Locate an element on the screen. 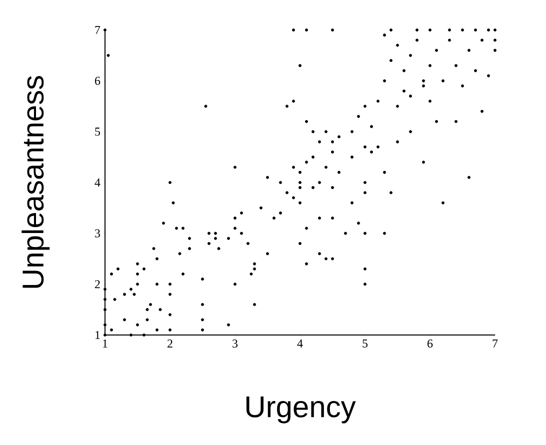  x-tick-label: 5 is located at coordinates (365, 344).